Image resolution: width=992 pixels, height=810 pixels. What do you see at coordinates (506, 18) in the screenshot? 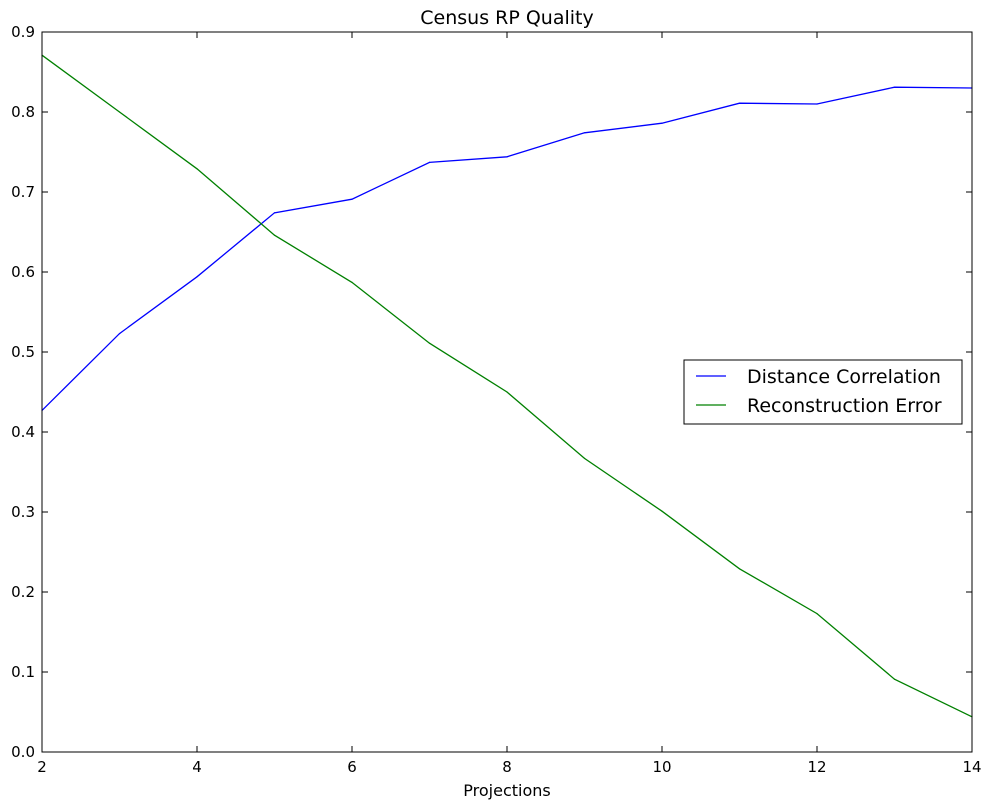
I see `chart-title: Census RP Quality` at bounding box center [506, 18].